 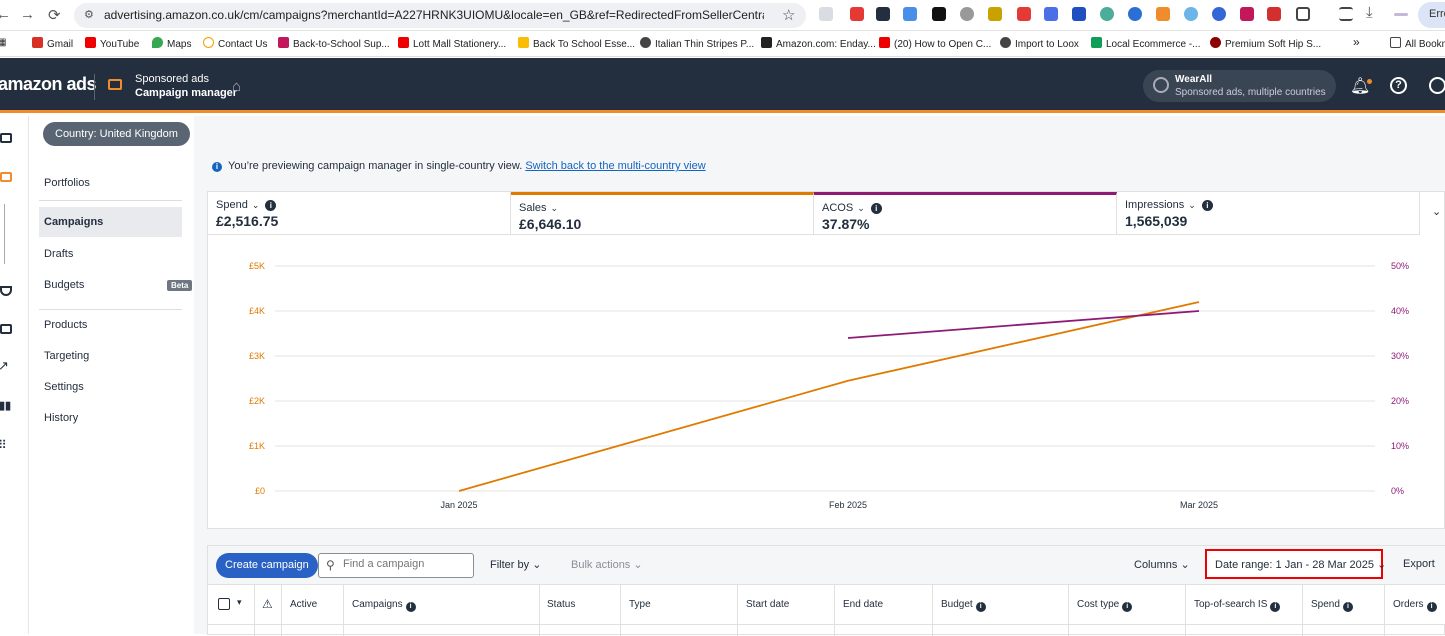 What do you see at coordinates (405, 564) in the screenshot?
I see `search-input` at bounding box center [405, 564].